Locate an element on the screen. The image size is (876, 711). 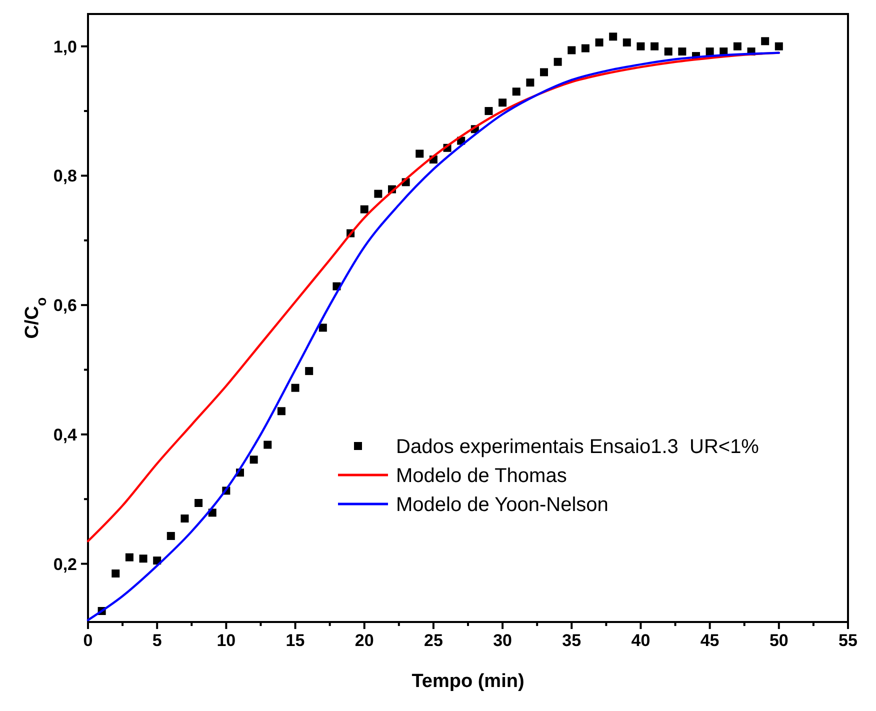
x-tick-label: 30 is located at coordinates (502, 640).